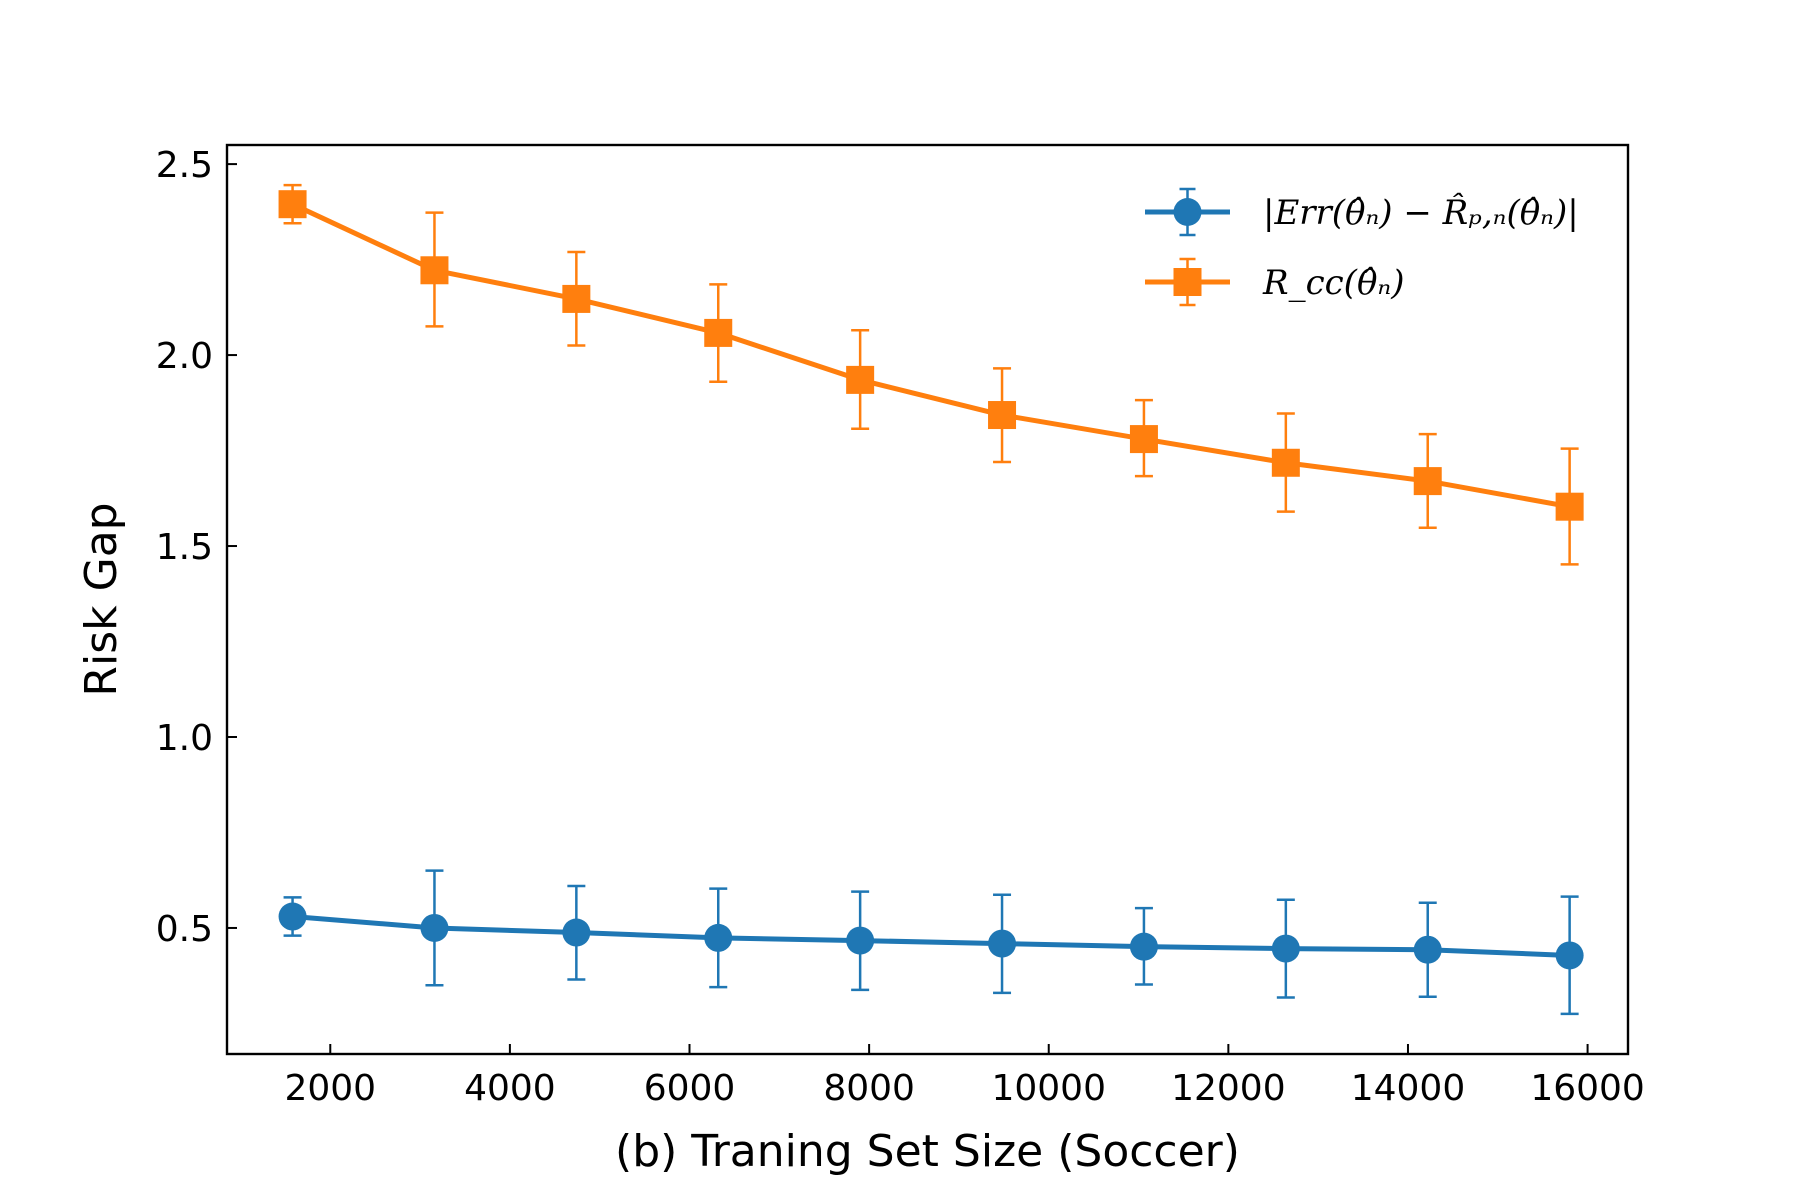 The width and height of the screenshot is (1800, 1200). What do you see at coordinates (184, 547) in the screenshot?
I see `y-tick-label: 1.5` at bounding box center [184, 547].